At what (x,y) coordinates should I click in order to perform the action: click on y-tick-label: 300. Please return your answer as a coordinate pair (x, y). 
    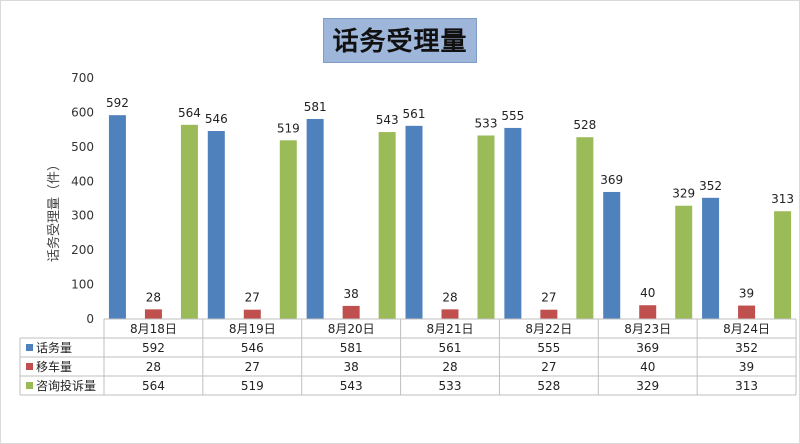
    Looking at the image, I should click on (82, 216).